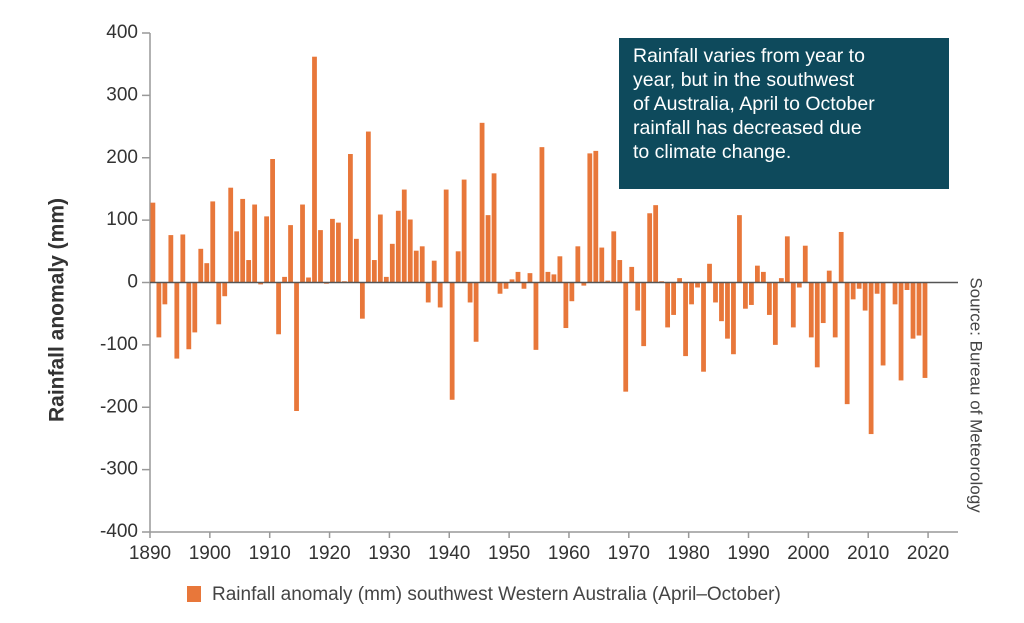 The height and width of the screenshot is (623, 1024). I want to click on y-tick-label: 300, so click(122, 94).